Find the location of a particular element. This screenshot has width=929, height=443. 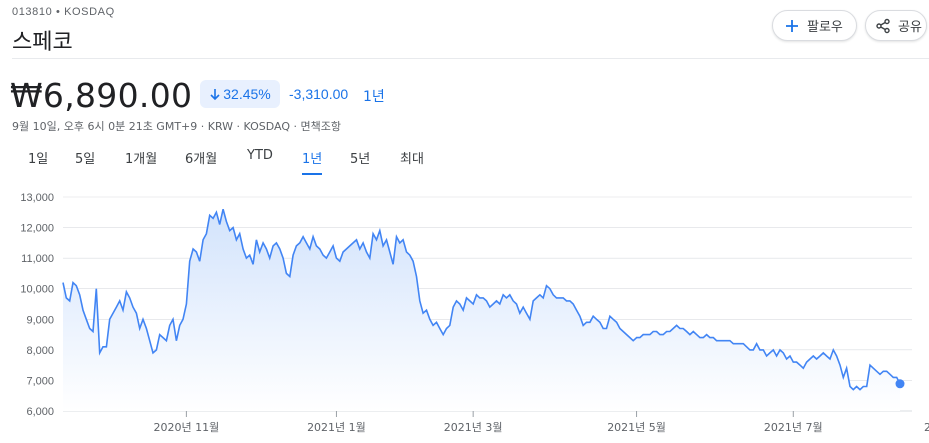

tab-1-year: 1년 is located at coordinates (312, 161).